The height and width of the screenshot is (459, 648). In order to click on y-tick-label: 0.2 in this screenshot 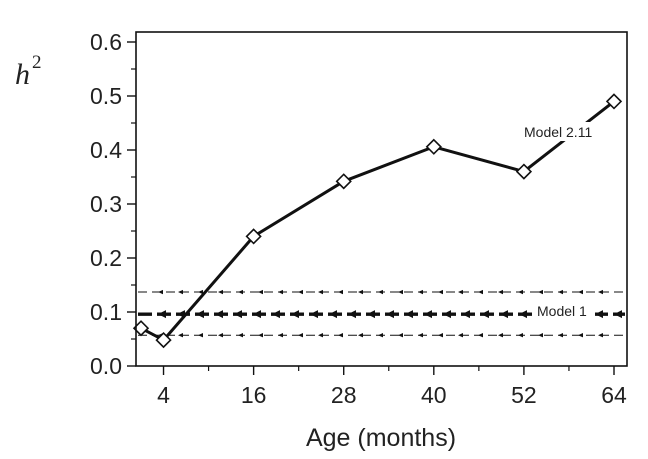, I will do `click(106, 258)`.